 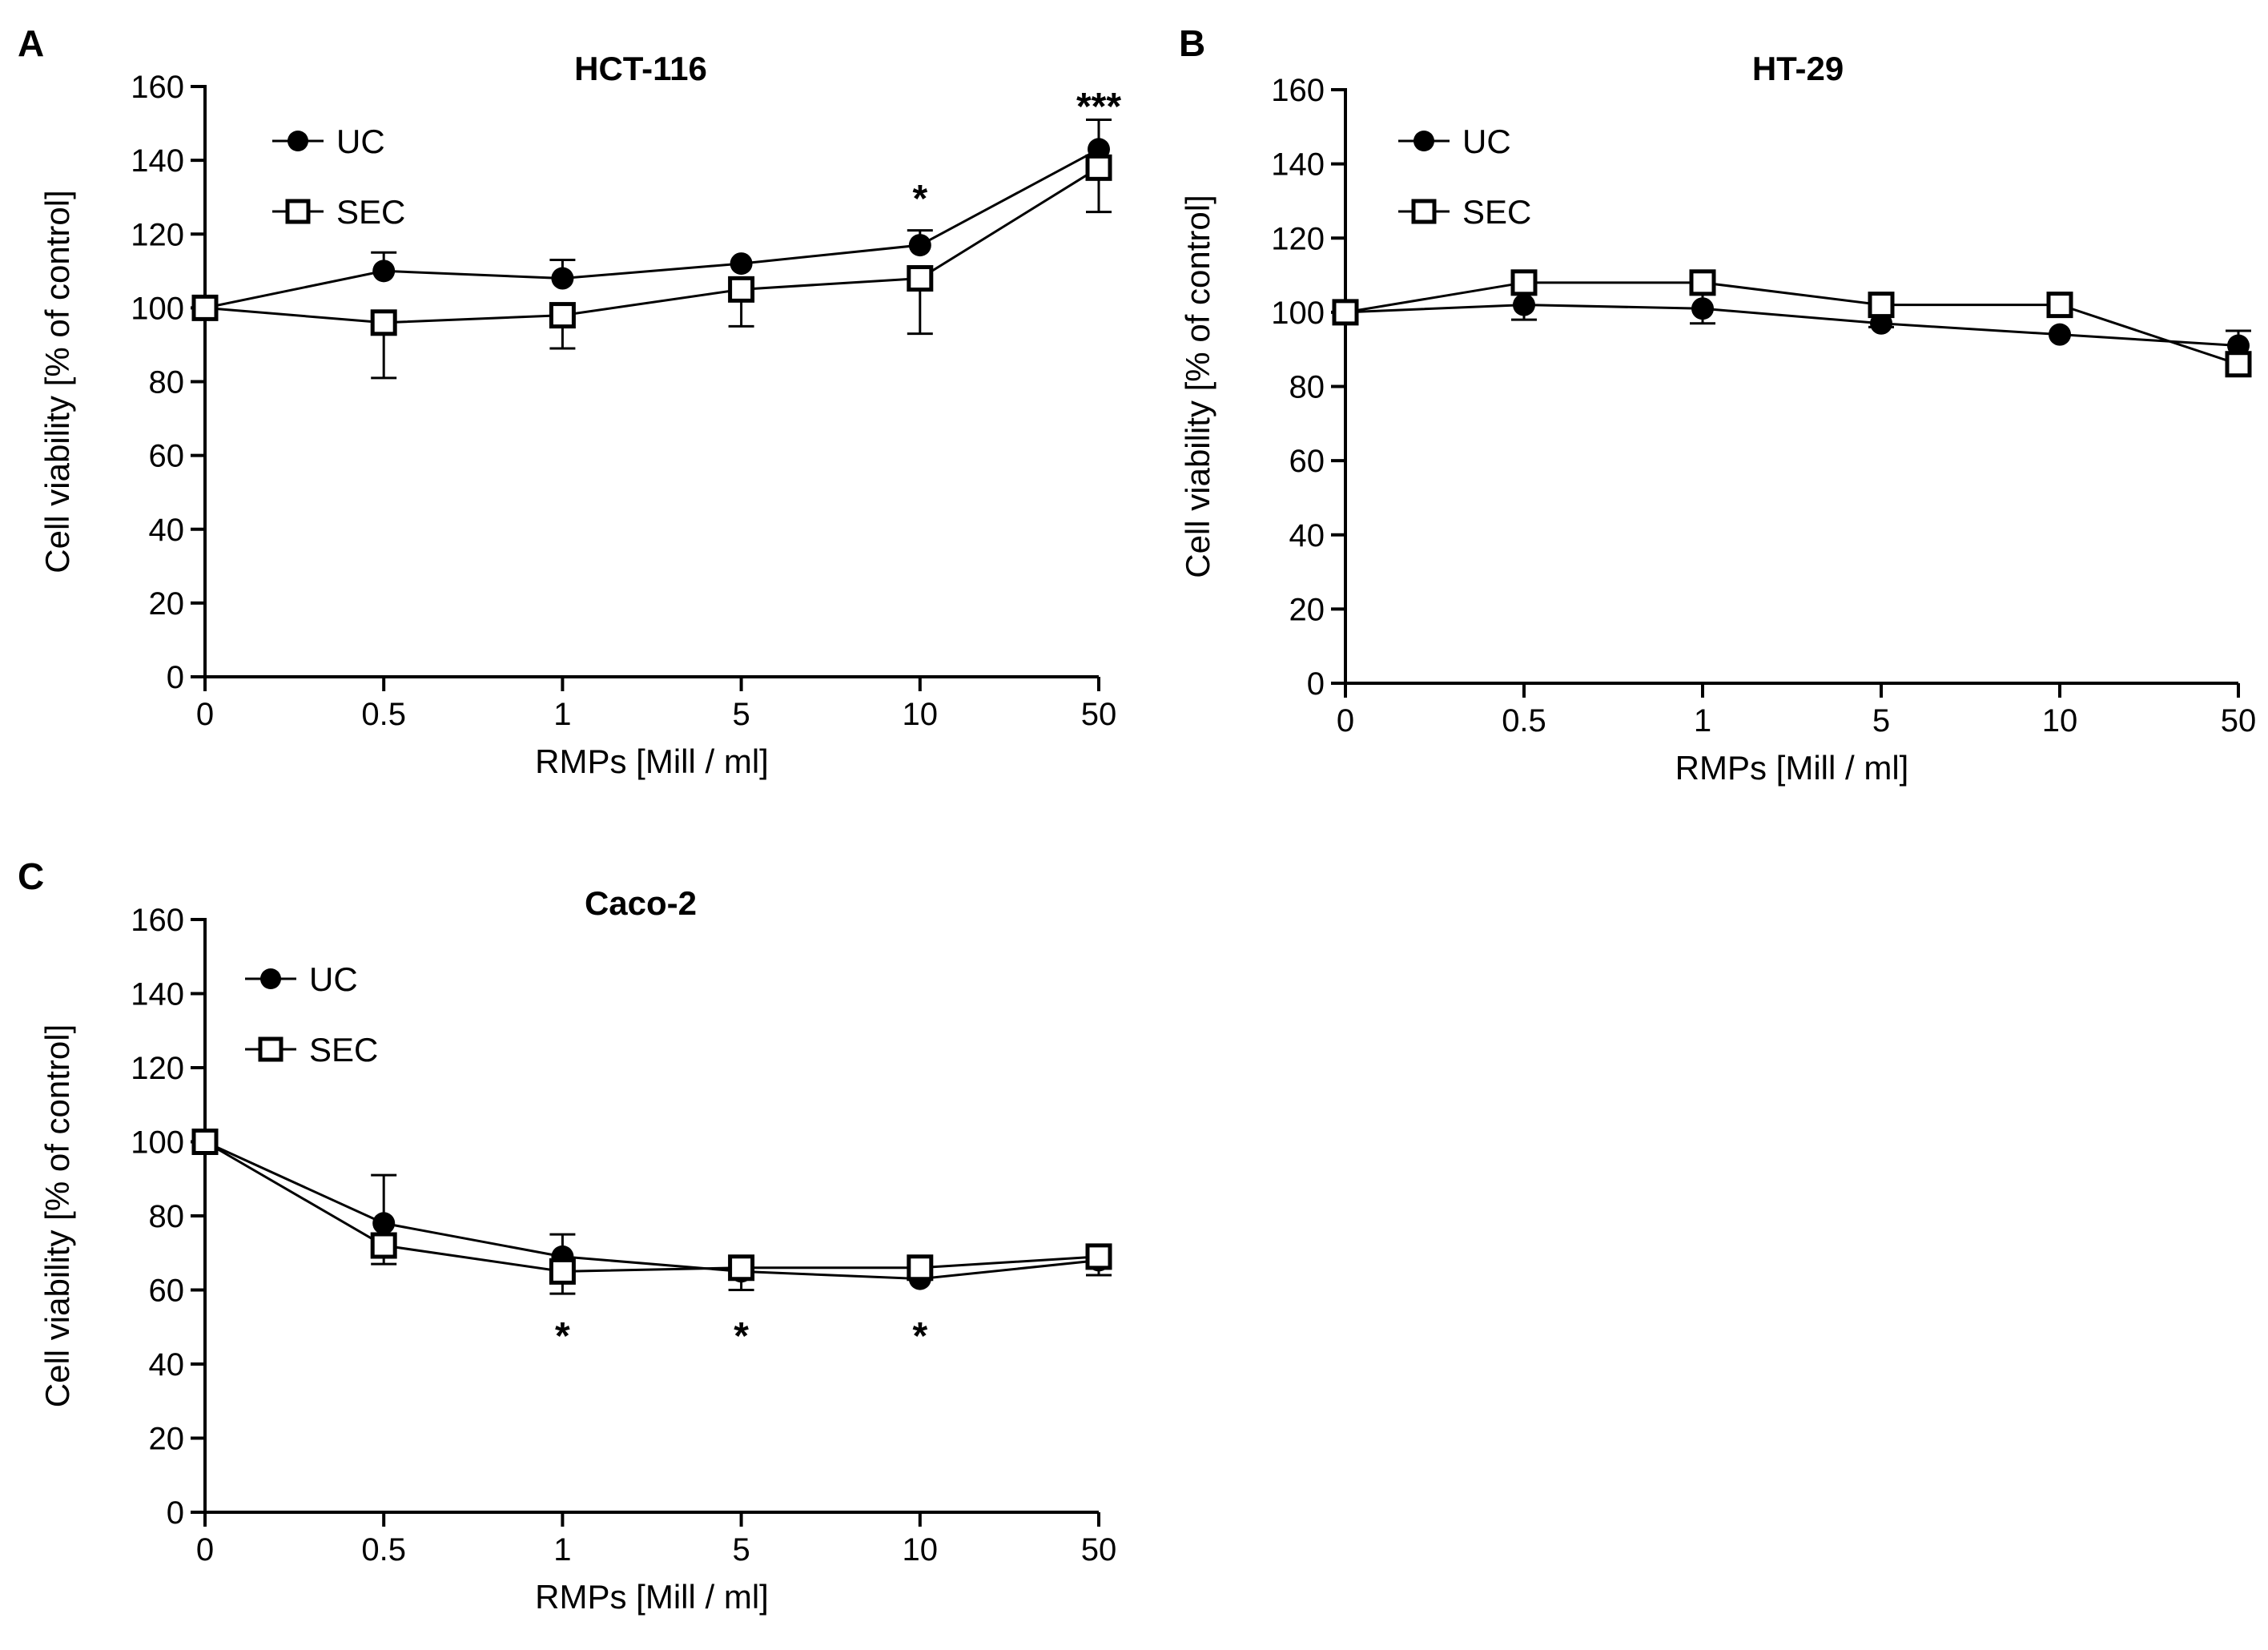 I want to click on y-tick-label: 100, so click(x=1298, y=313).